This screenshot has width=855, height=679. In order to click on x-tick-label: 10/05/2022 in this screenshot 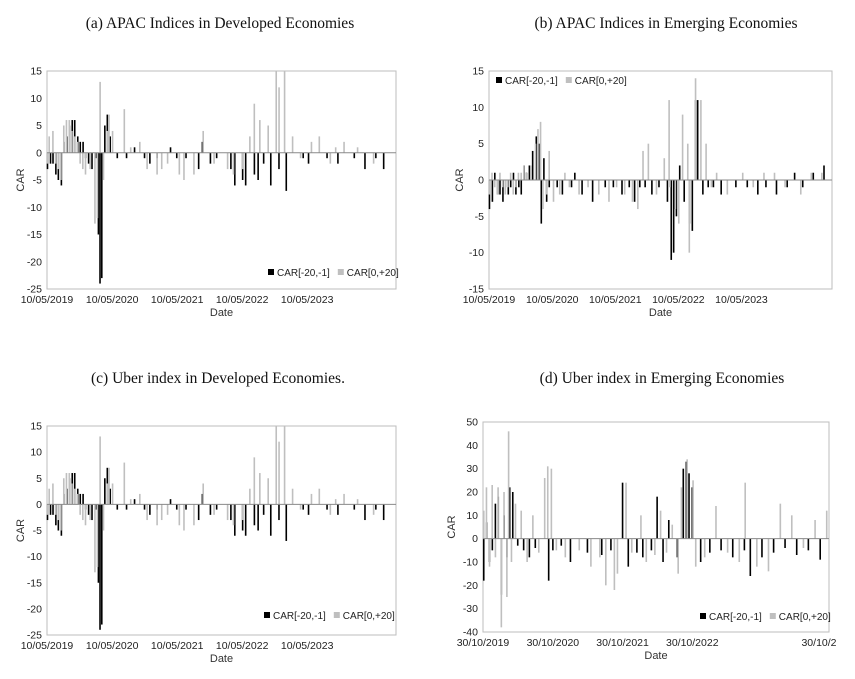, I will do `click(242, 300)`.